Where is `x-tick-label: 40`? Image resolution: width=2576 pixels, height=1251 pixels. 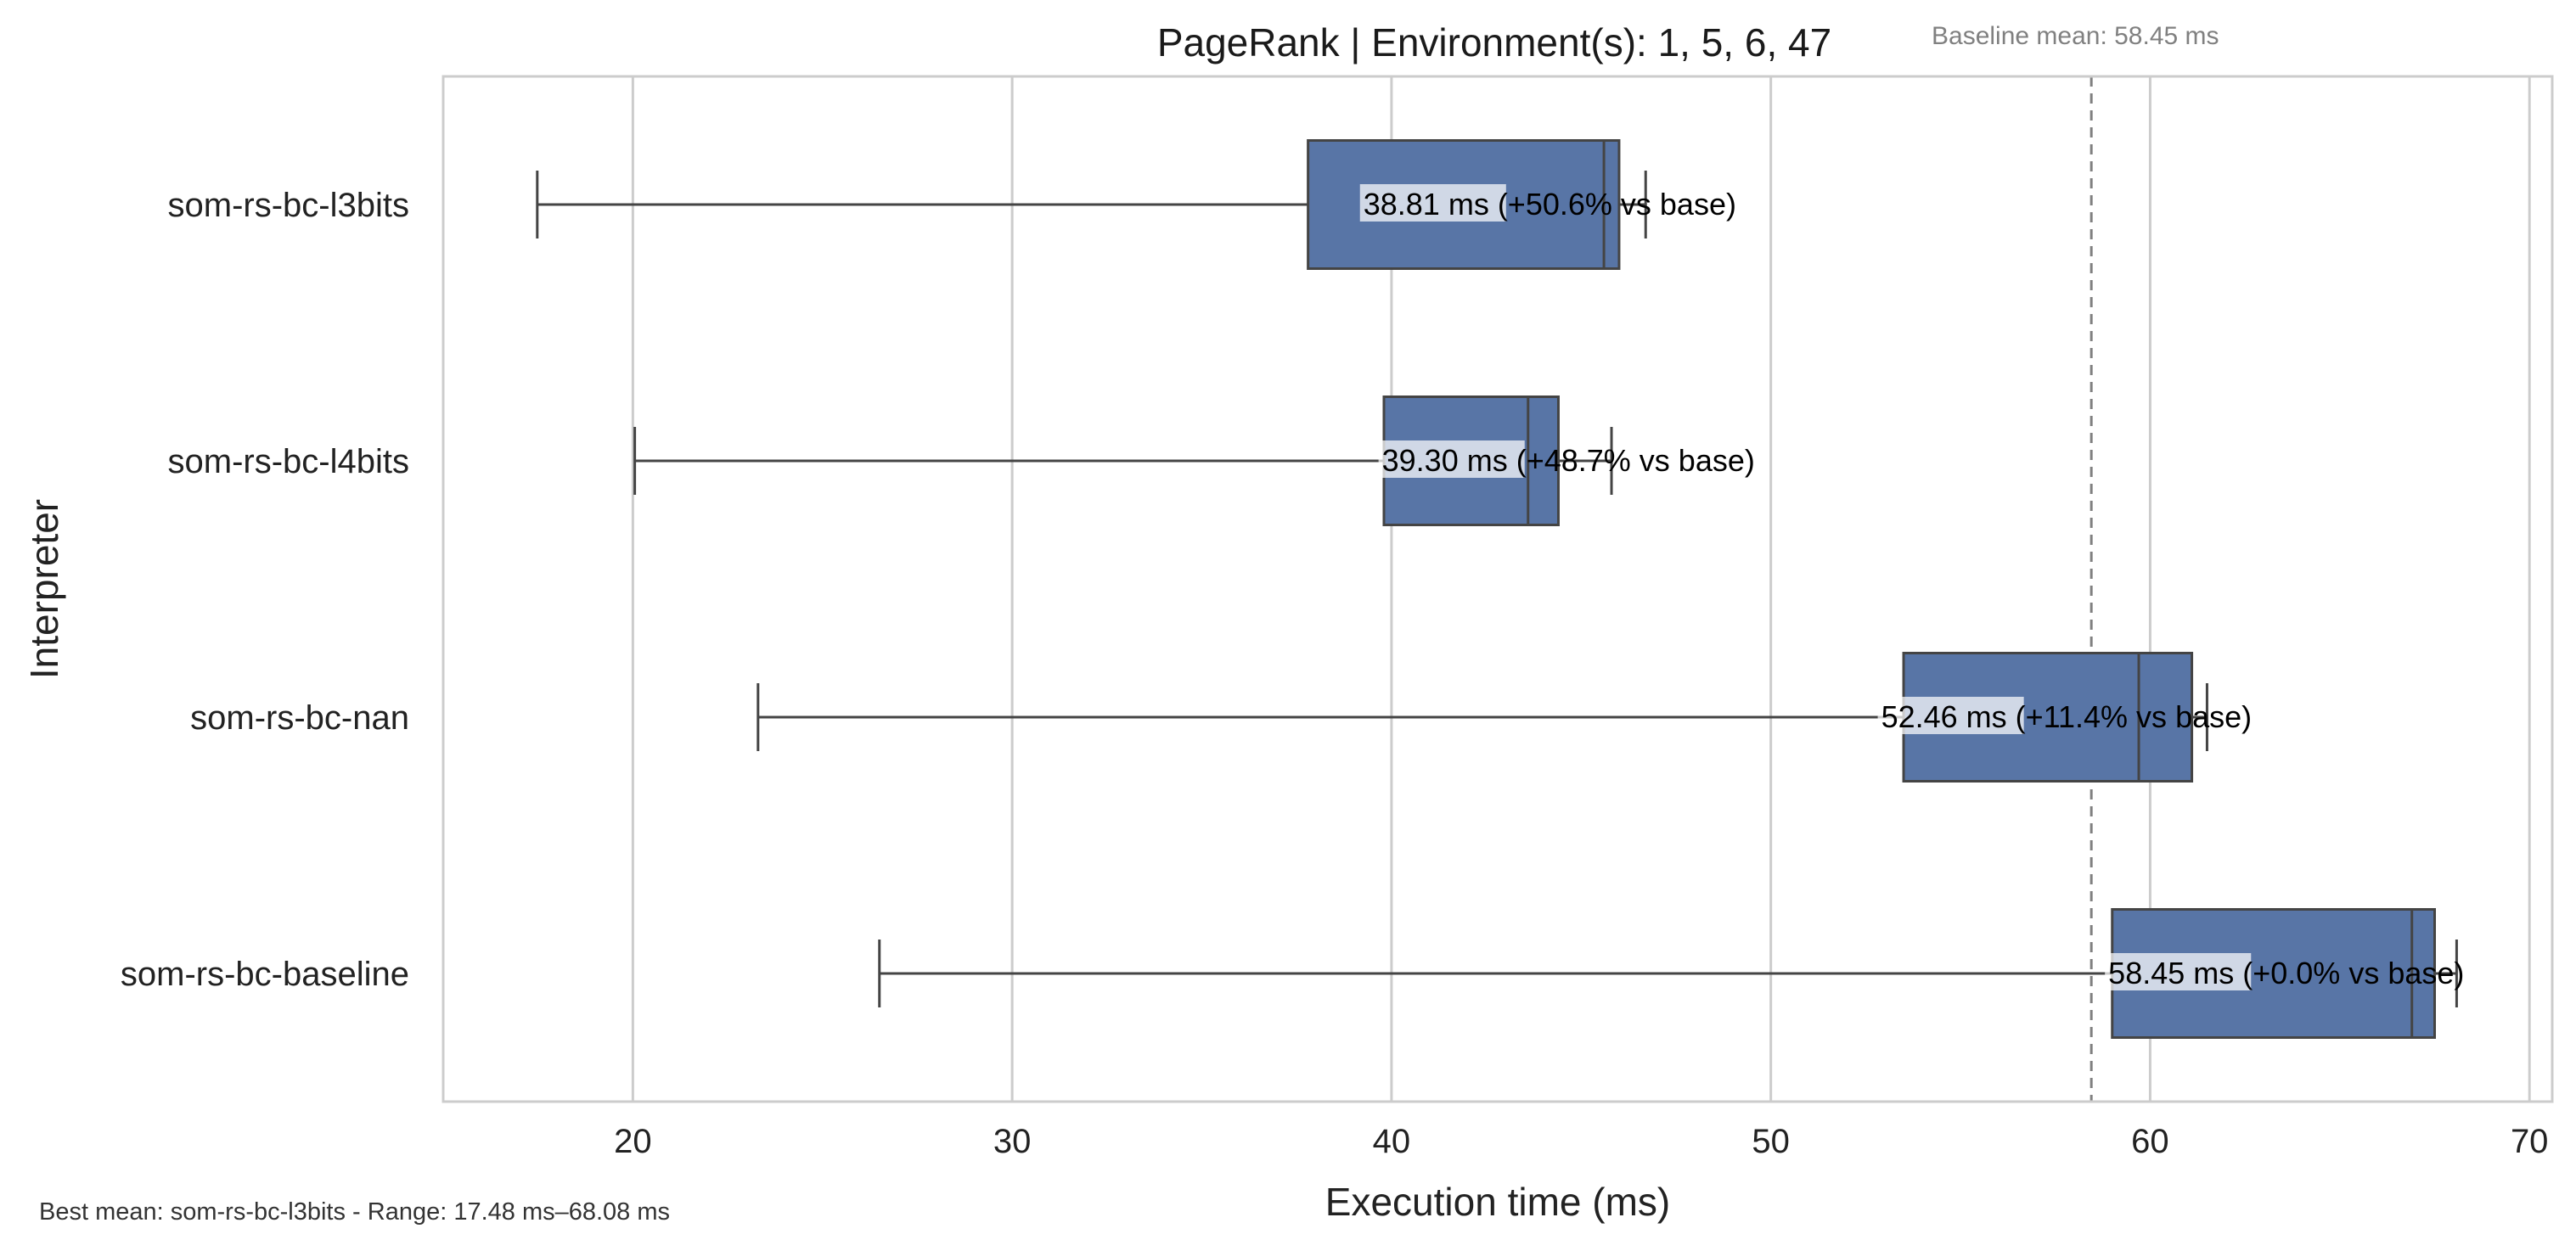
x-tick-label: 40 is located at coordinates (1392, 1141).